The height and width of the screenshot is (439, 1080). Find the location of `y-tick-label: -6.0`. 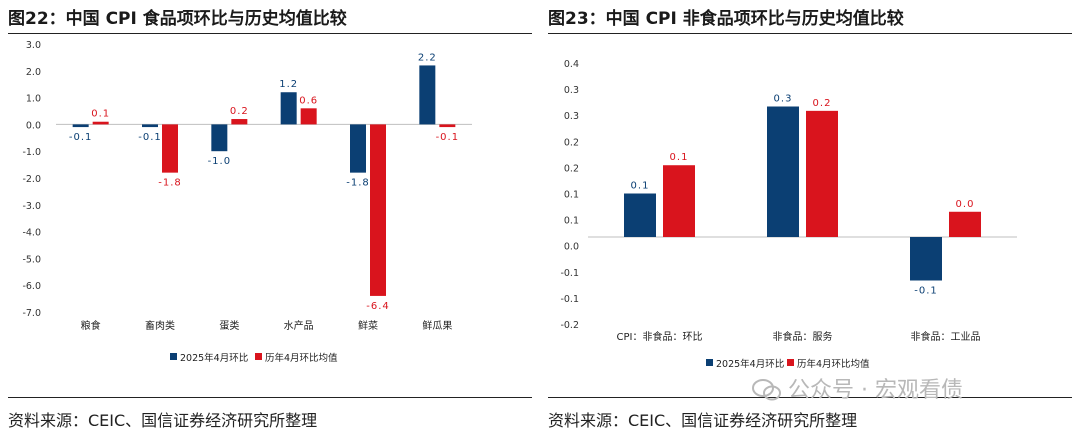

y-tick-label: -6.0 is located at coordinates (31, 286).